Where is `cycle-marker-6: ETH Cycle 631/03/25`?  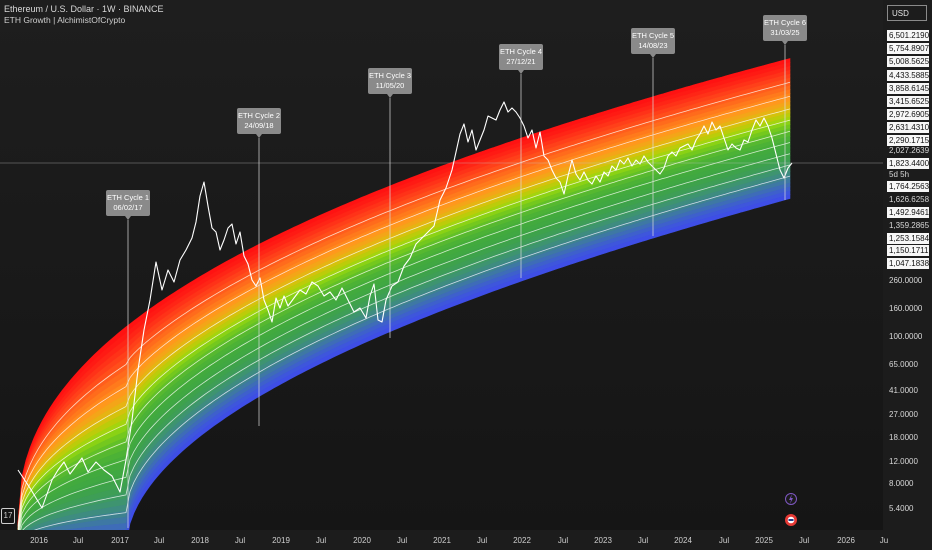 cycle-marker-6: ETH Cycle 631/03/25 is located at coordinates (785, 107).